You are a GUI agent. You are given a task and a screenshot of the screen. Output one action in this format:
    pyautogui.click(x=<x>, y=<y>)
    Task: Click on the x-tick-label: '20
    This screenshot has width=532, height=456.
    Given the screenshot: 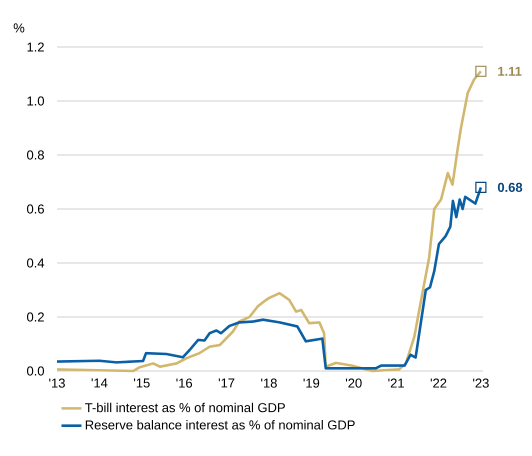 What is the action you would take?
    pyautogui.click(x=354, y=383)
    